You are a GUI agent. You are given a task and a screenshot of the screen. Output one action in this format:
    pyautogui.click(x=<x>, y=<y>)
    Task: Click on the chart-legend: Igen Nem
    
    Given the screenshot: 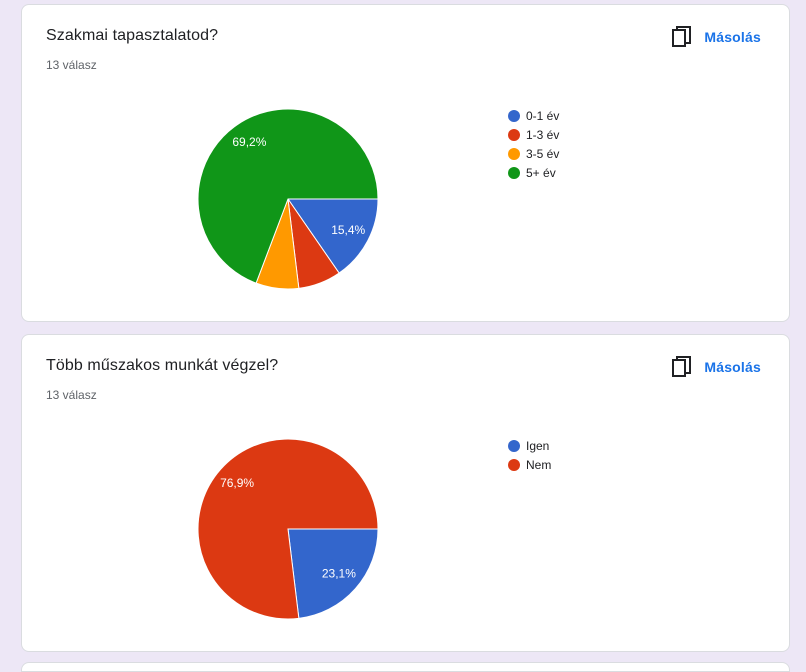 What is the action you would take?
    pyautogui.click(x=529, y=455)
    